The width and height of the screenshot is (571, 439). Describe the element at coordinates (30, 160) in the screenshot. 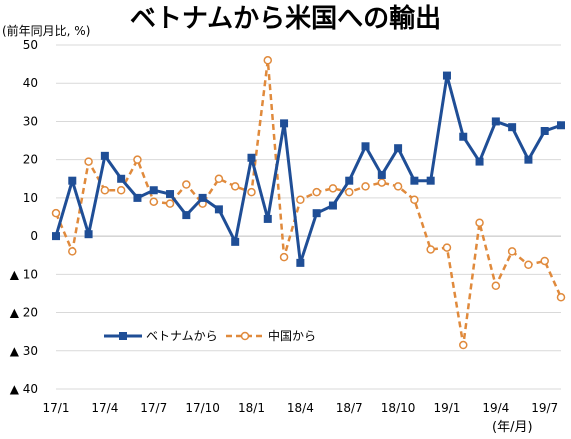

I see `y-tick-label: 20` at that location.